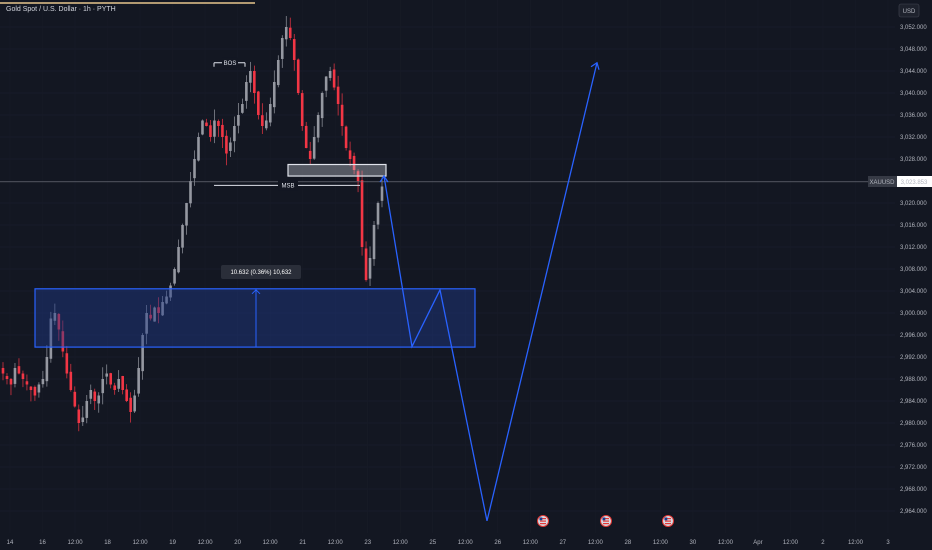 Image resolution: width=932 pixels, height=550 pixels. I want to click on measure-label-box, so click(261, 272).